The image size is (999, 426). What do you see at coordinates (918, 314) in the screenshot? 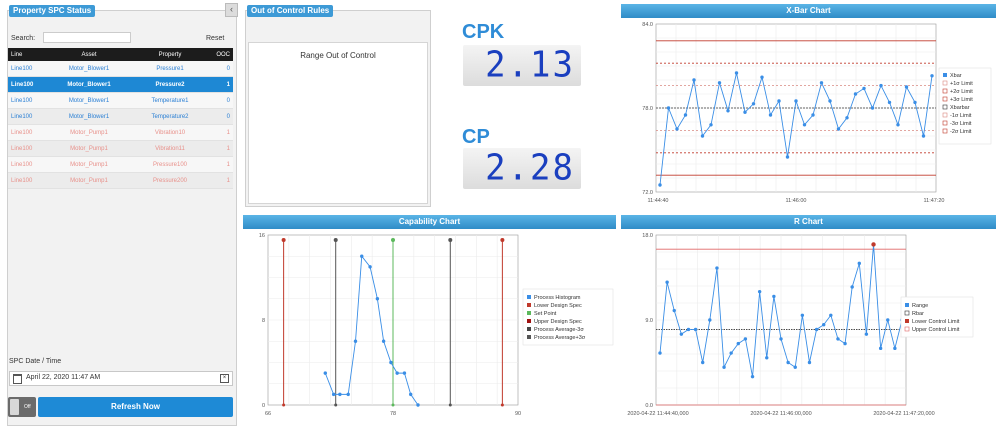
I see `legend-label: Rbar` at bounding box center [918, 314].